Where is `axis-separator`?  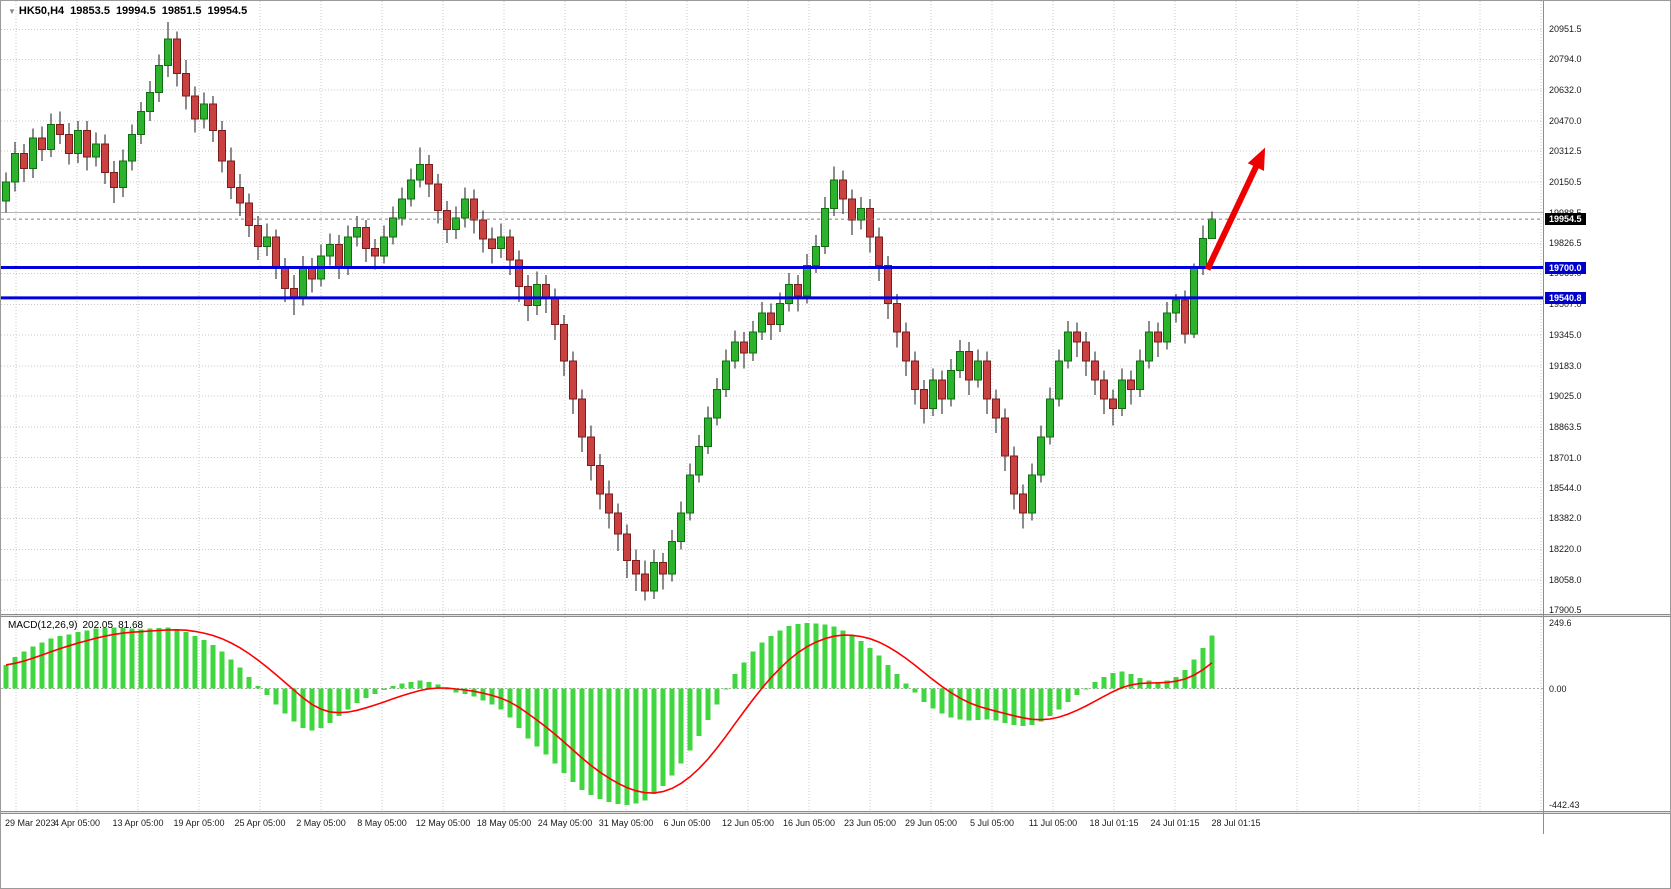
axis-separator is located at coordinates (1543, 417).